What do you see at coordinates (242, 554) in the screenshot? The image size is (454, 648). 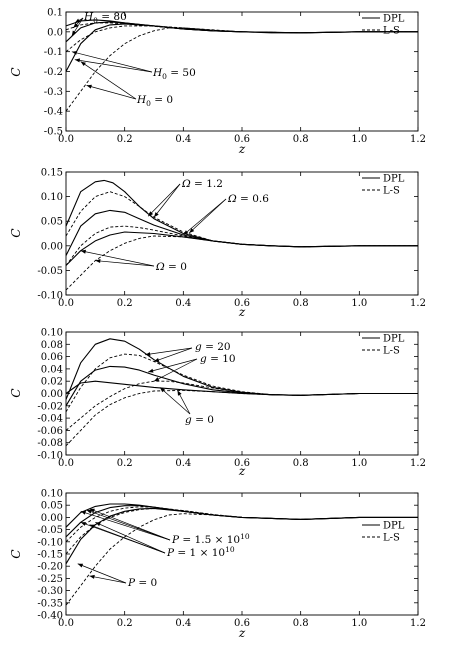 I see `plot-frame` at bounding box center [242, 554].